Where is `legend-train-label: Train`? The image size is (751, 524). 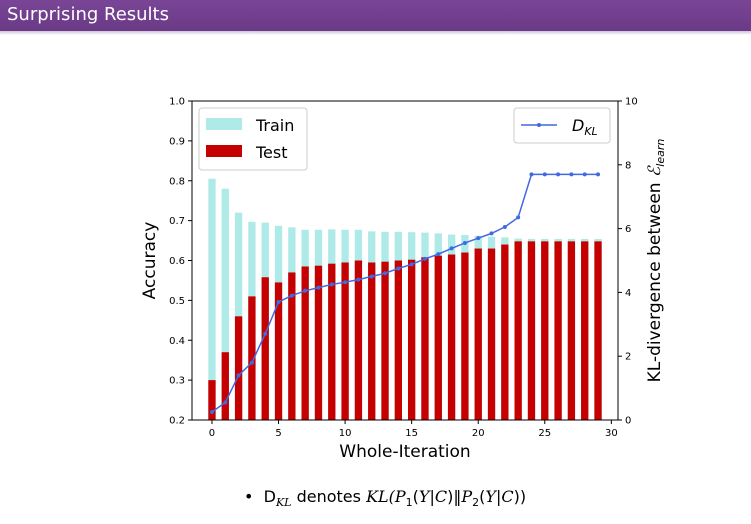 legend-train-label: Train is located at coordinates (274, 125).